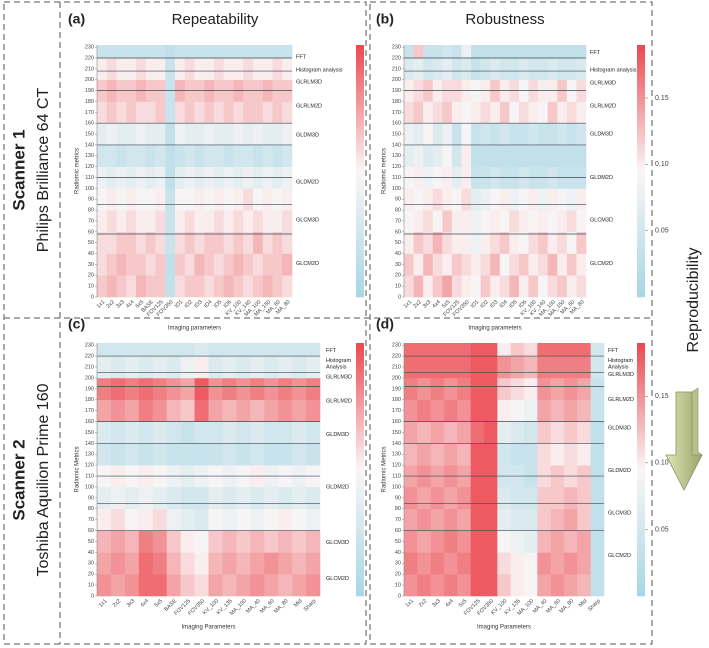 This screenshot has width=709, height=648. Describe the element at coordinates (417, 304) in the screenshot. I see `x-tick-label: 2x2` at that location.